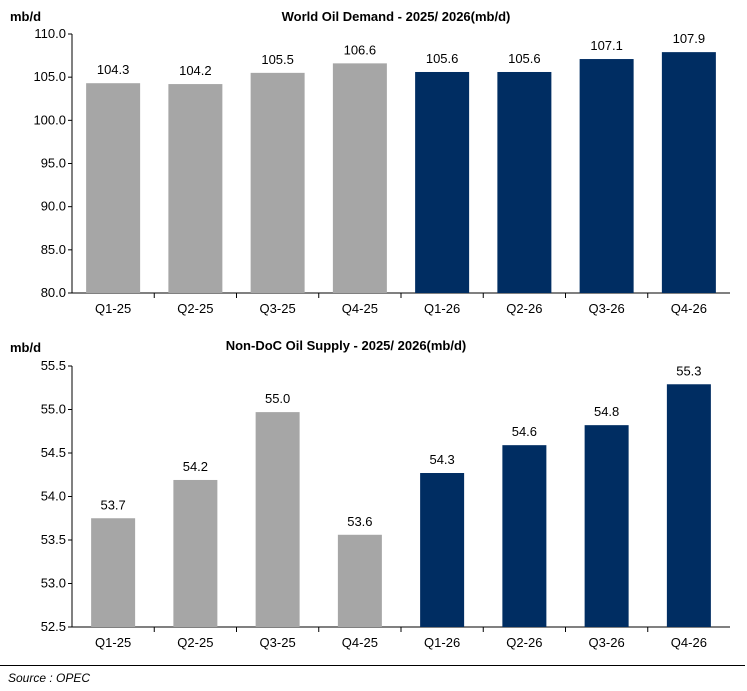 This screenshot has height=691, width=747. Describe the element at coordinates (195, 642) in the screenshot. I see `supply-xtick: Q2-25` at that location.